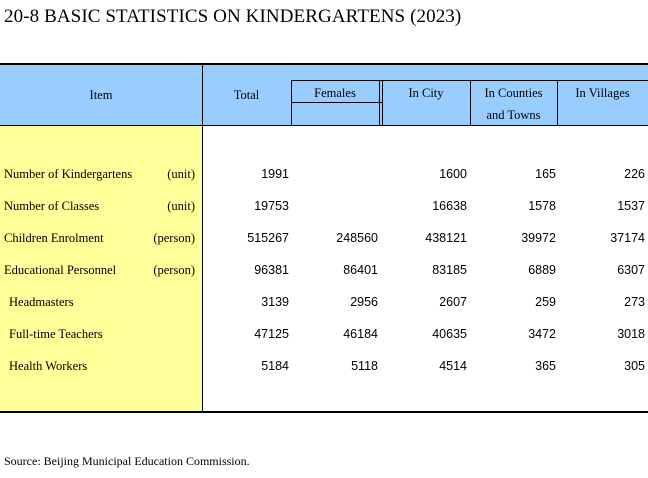 This screenshot has height=478, width=648. I want to click on header-divider-city-b, so click(382, 103).